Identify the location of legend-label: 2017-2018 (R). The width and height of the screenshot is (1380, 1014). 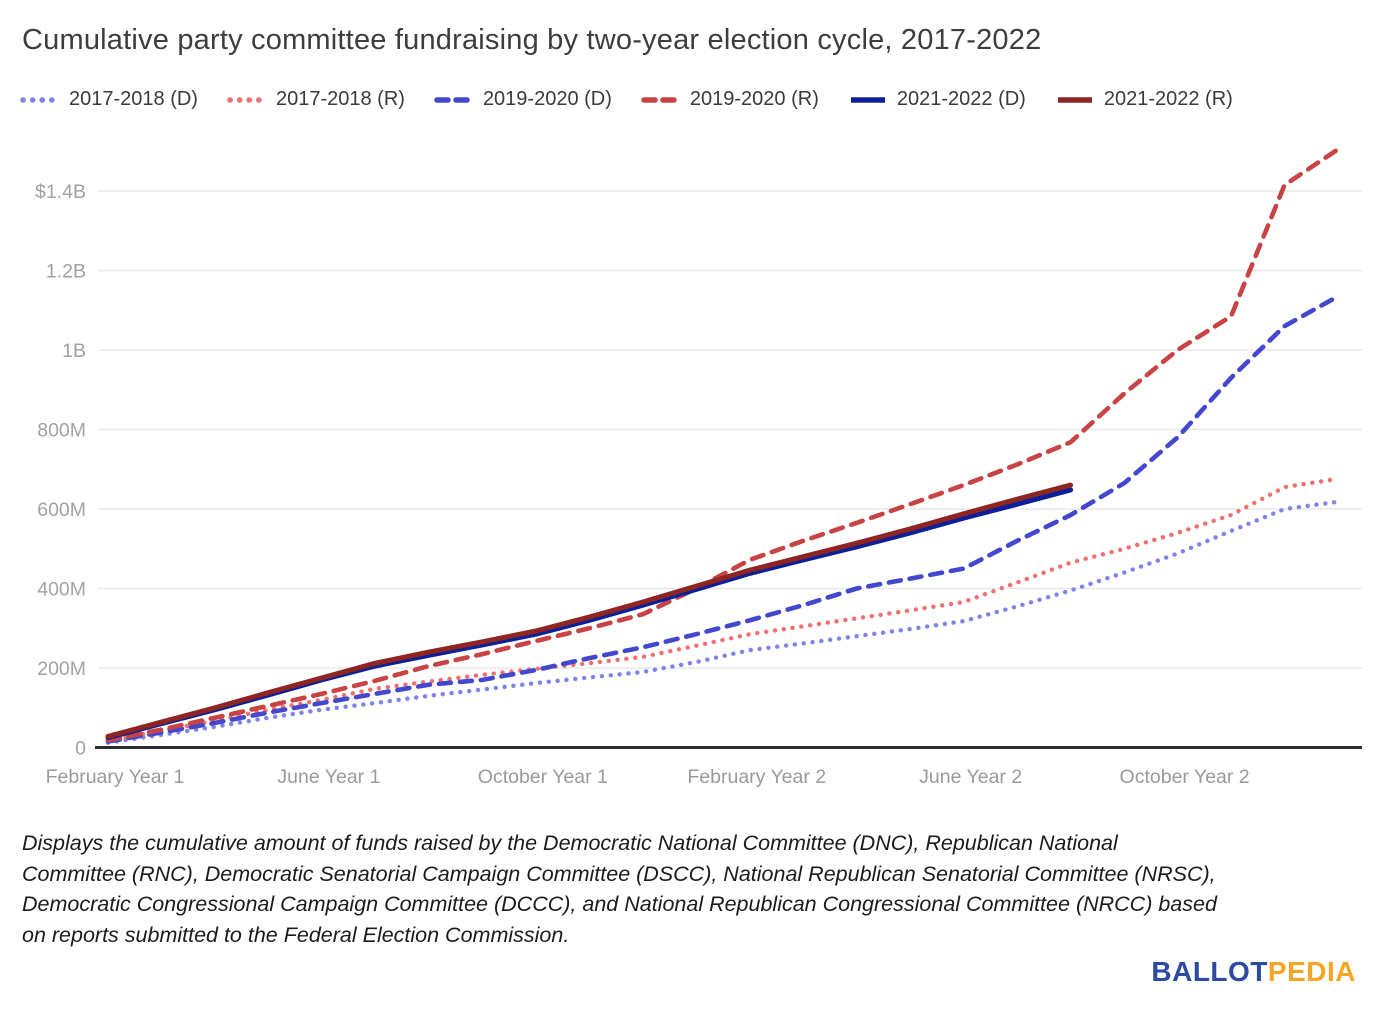
(340, 99).